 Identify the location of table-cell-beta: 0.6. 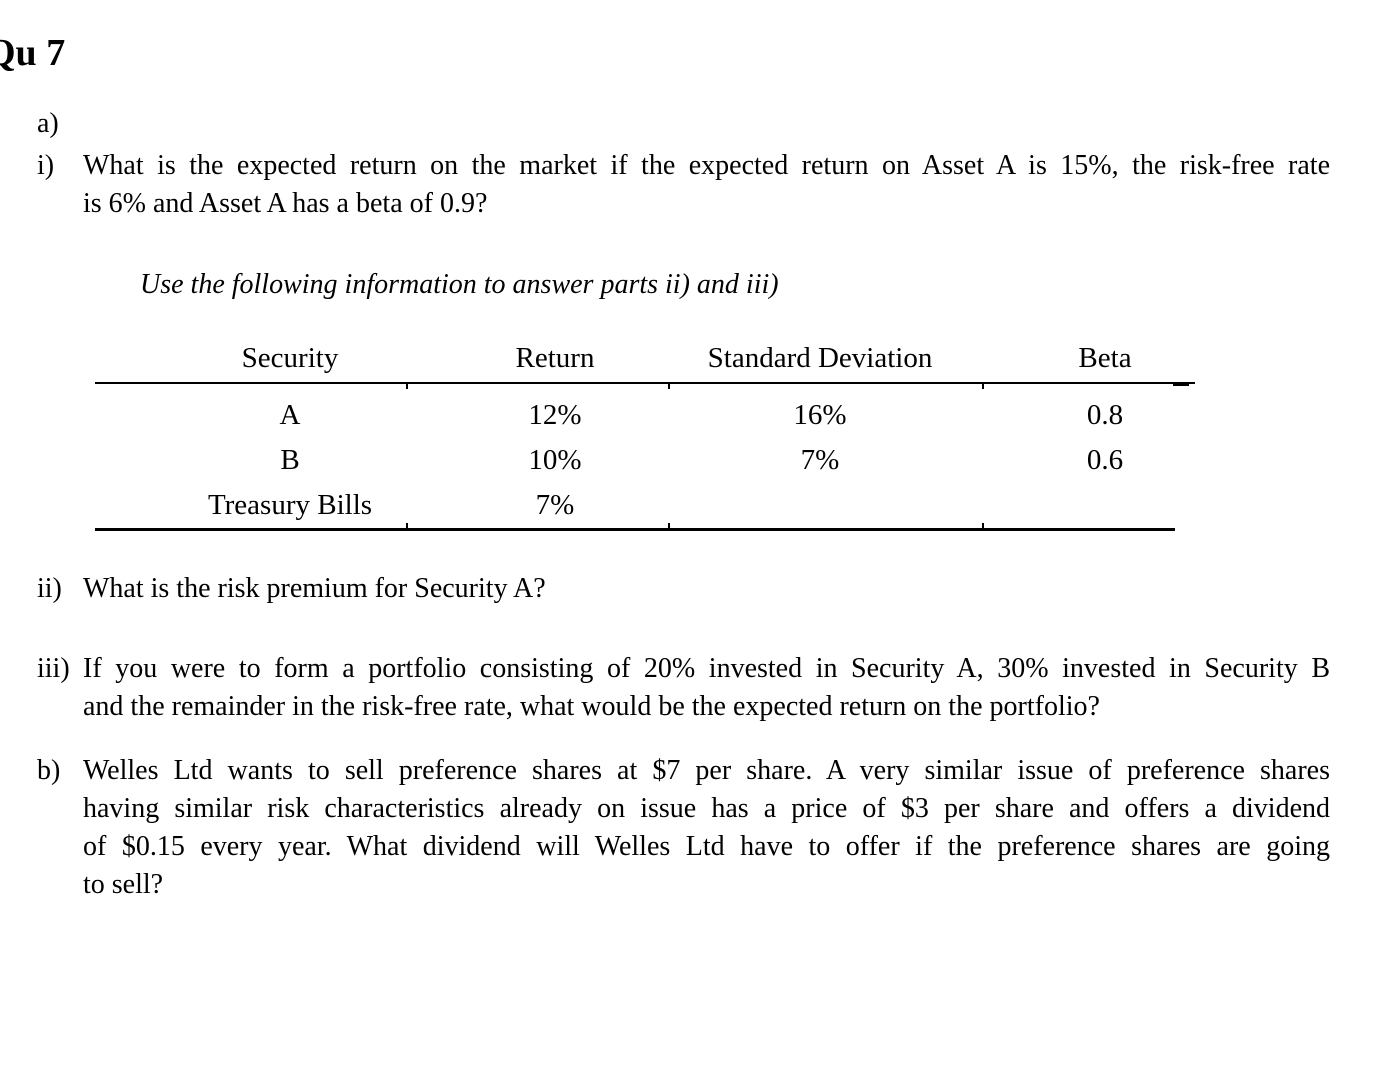
(1105, 460).